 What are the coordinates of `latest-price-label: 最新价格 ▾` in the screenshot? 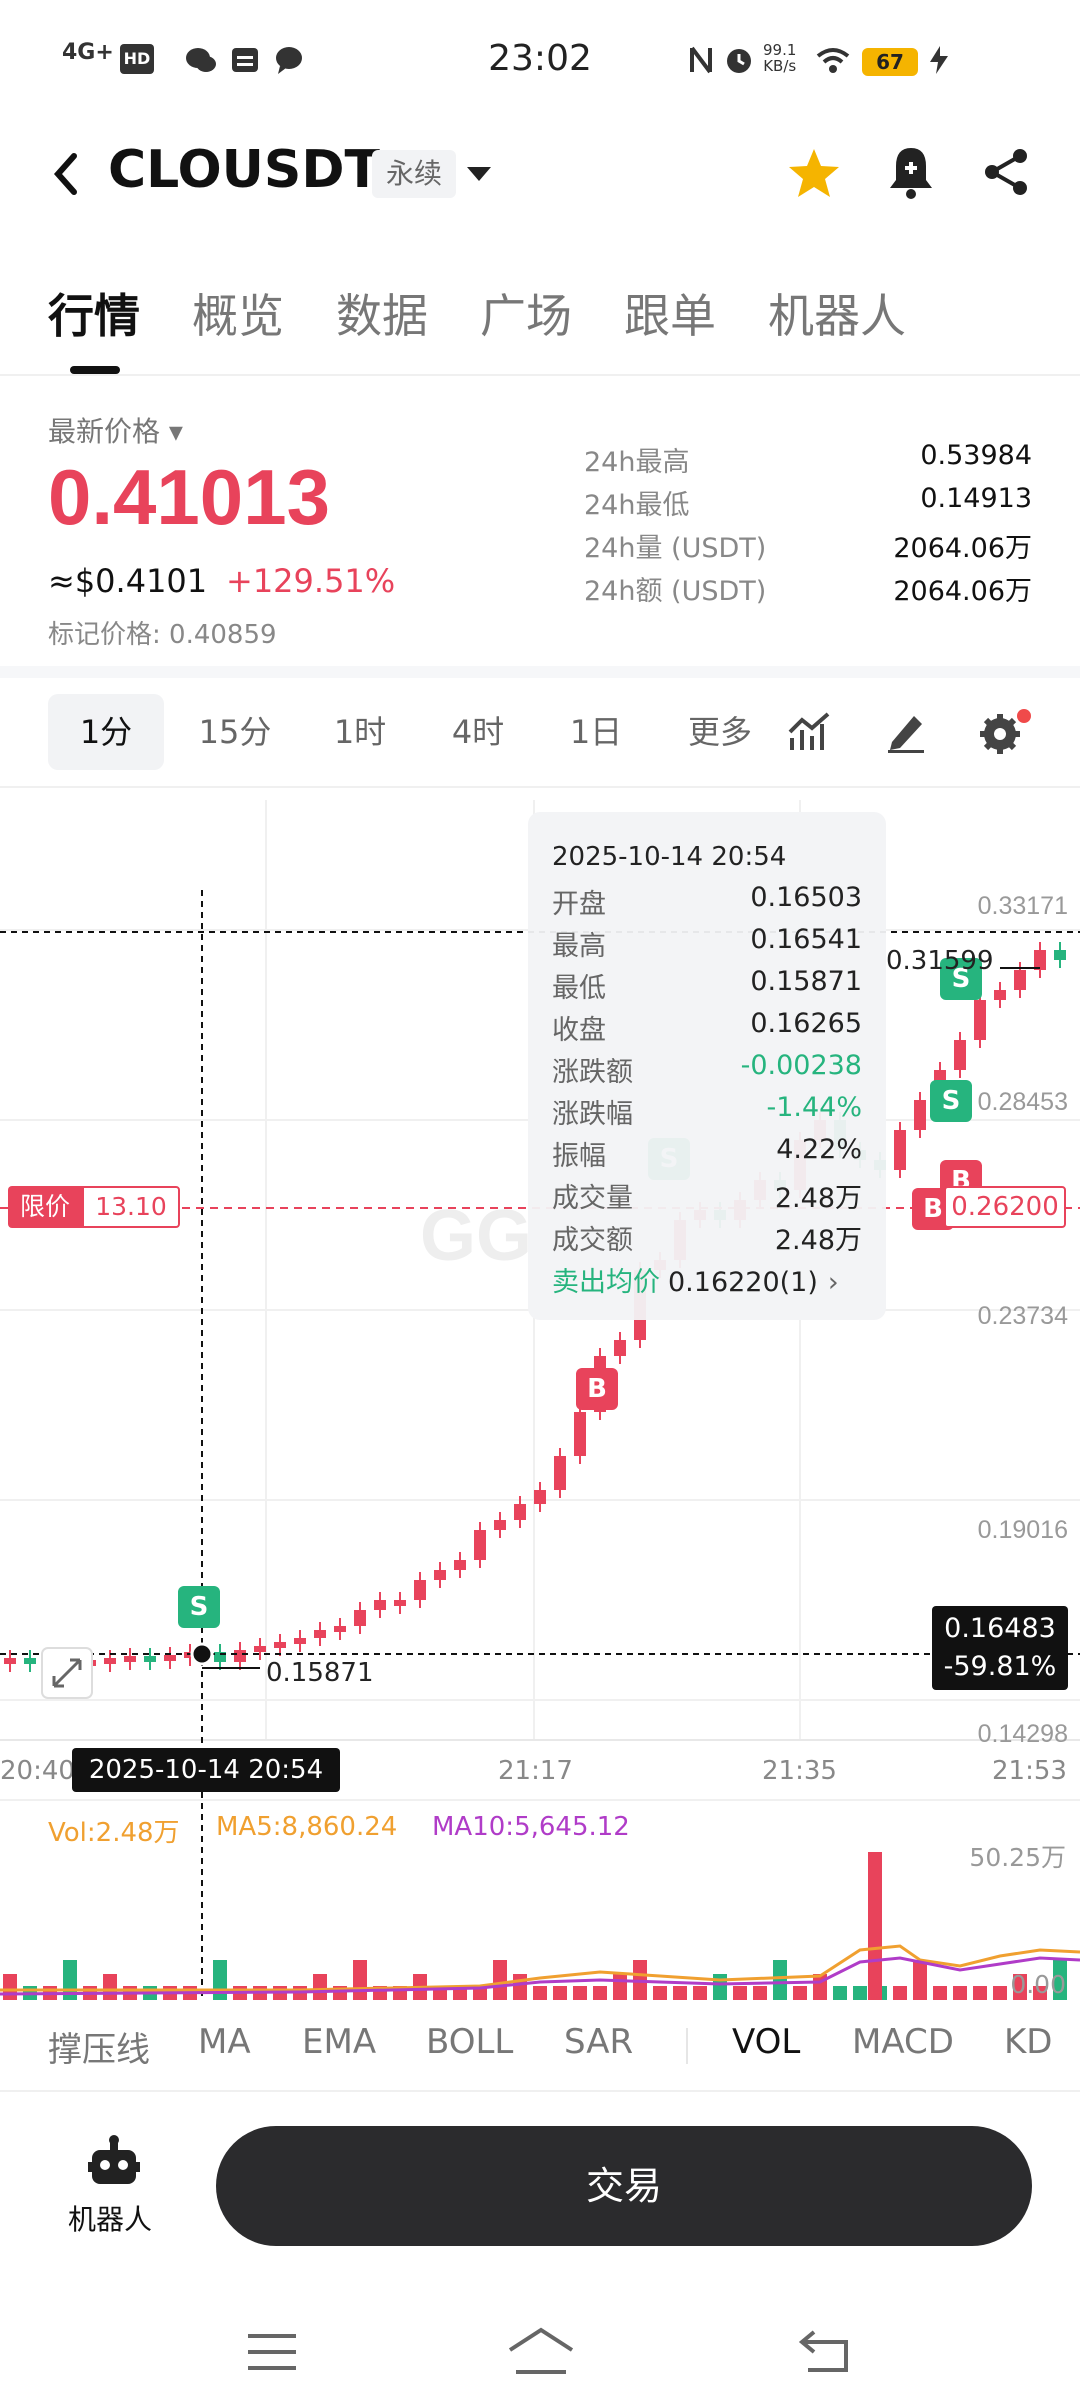 It's located at (115, 431).